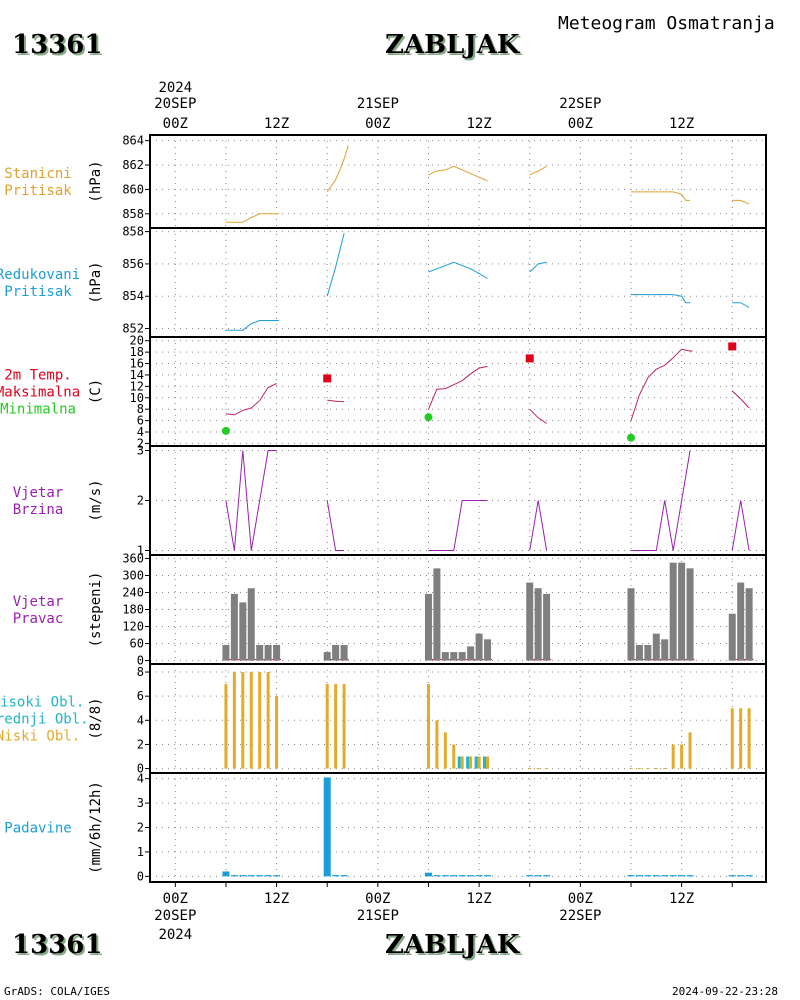  I want to click on y-tick-label: 856, so click(133, 264).